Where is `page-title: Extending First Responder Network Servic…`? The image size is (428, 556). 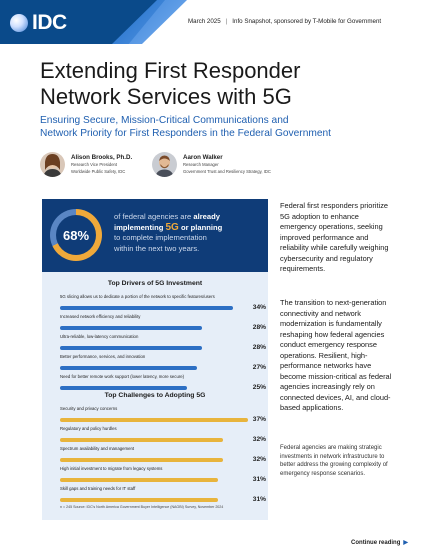
page-title: Extending First Responder Network Servic… is located at coordinates (170, 83).